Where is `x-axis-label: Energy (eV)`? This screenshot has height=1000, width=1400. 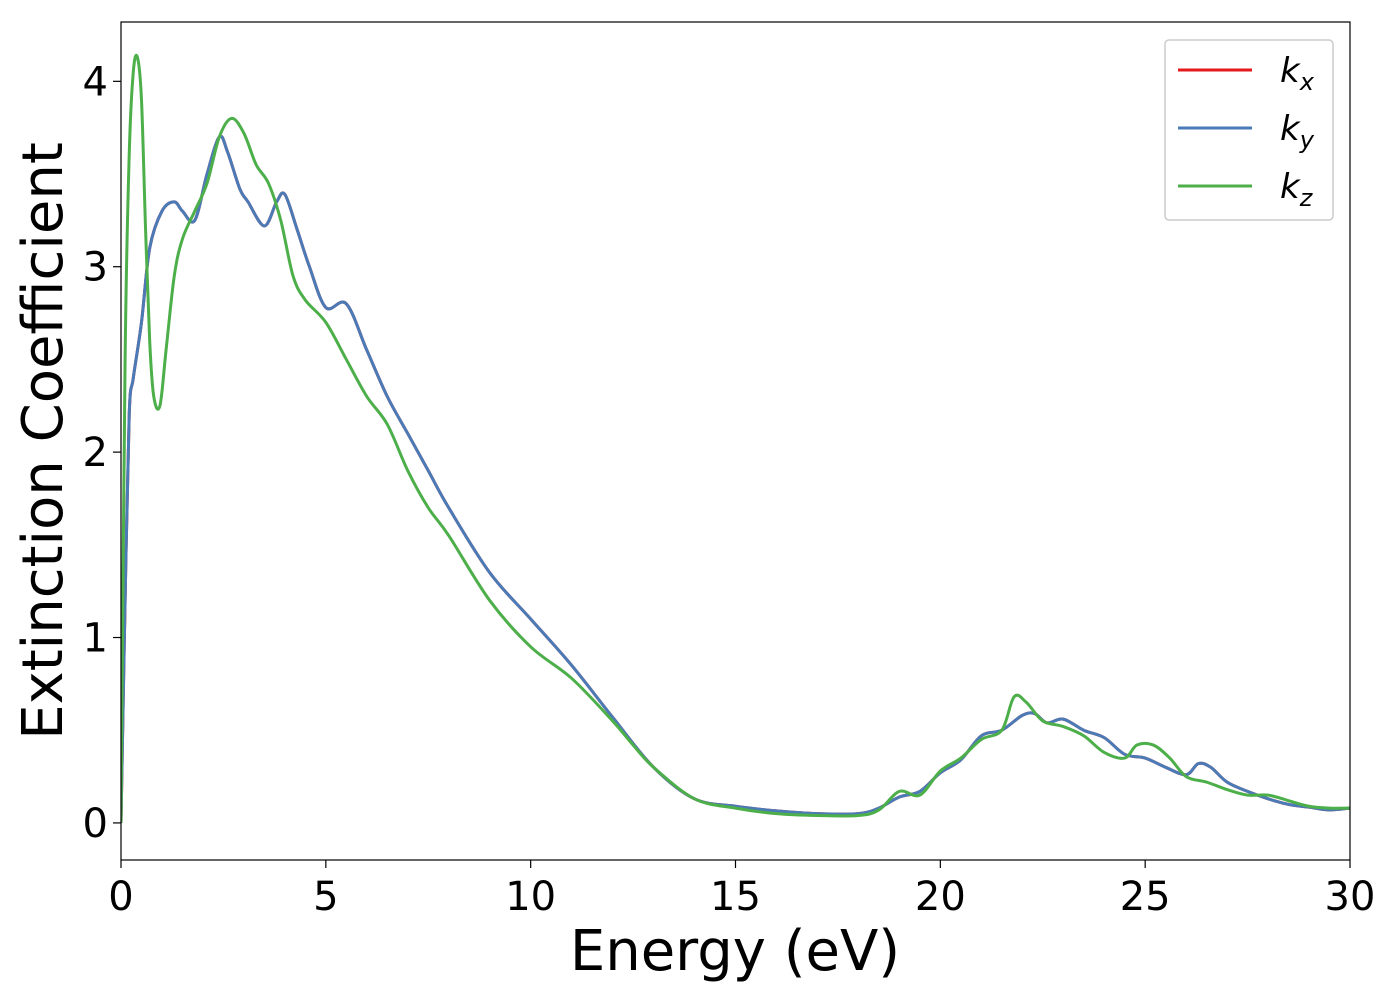
x-axis-label: Energy (eV) is located at coordinates (735, 951).